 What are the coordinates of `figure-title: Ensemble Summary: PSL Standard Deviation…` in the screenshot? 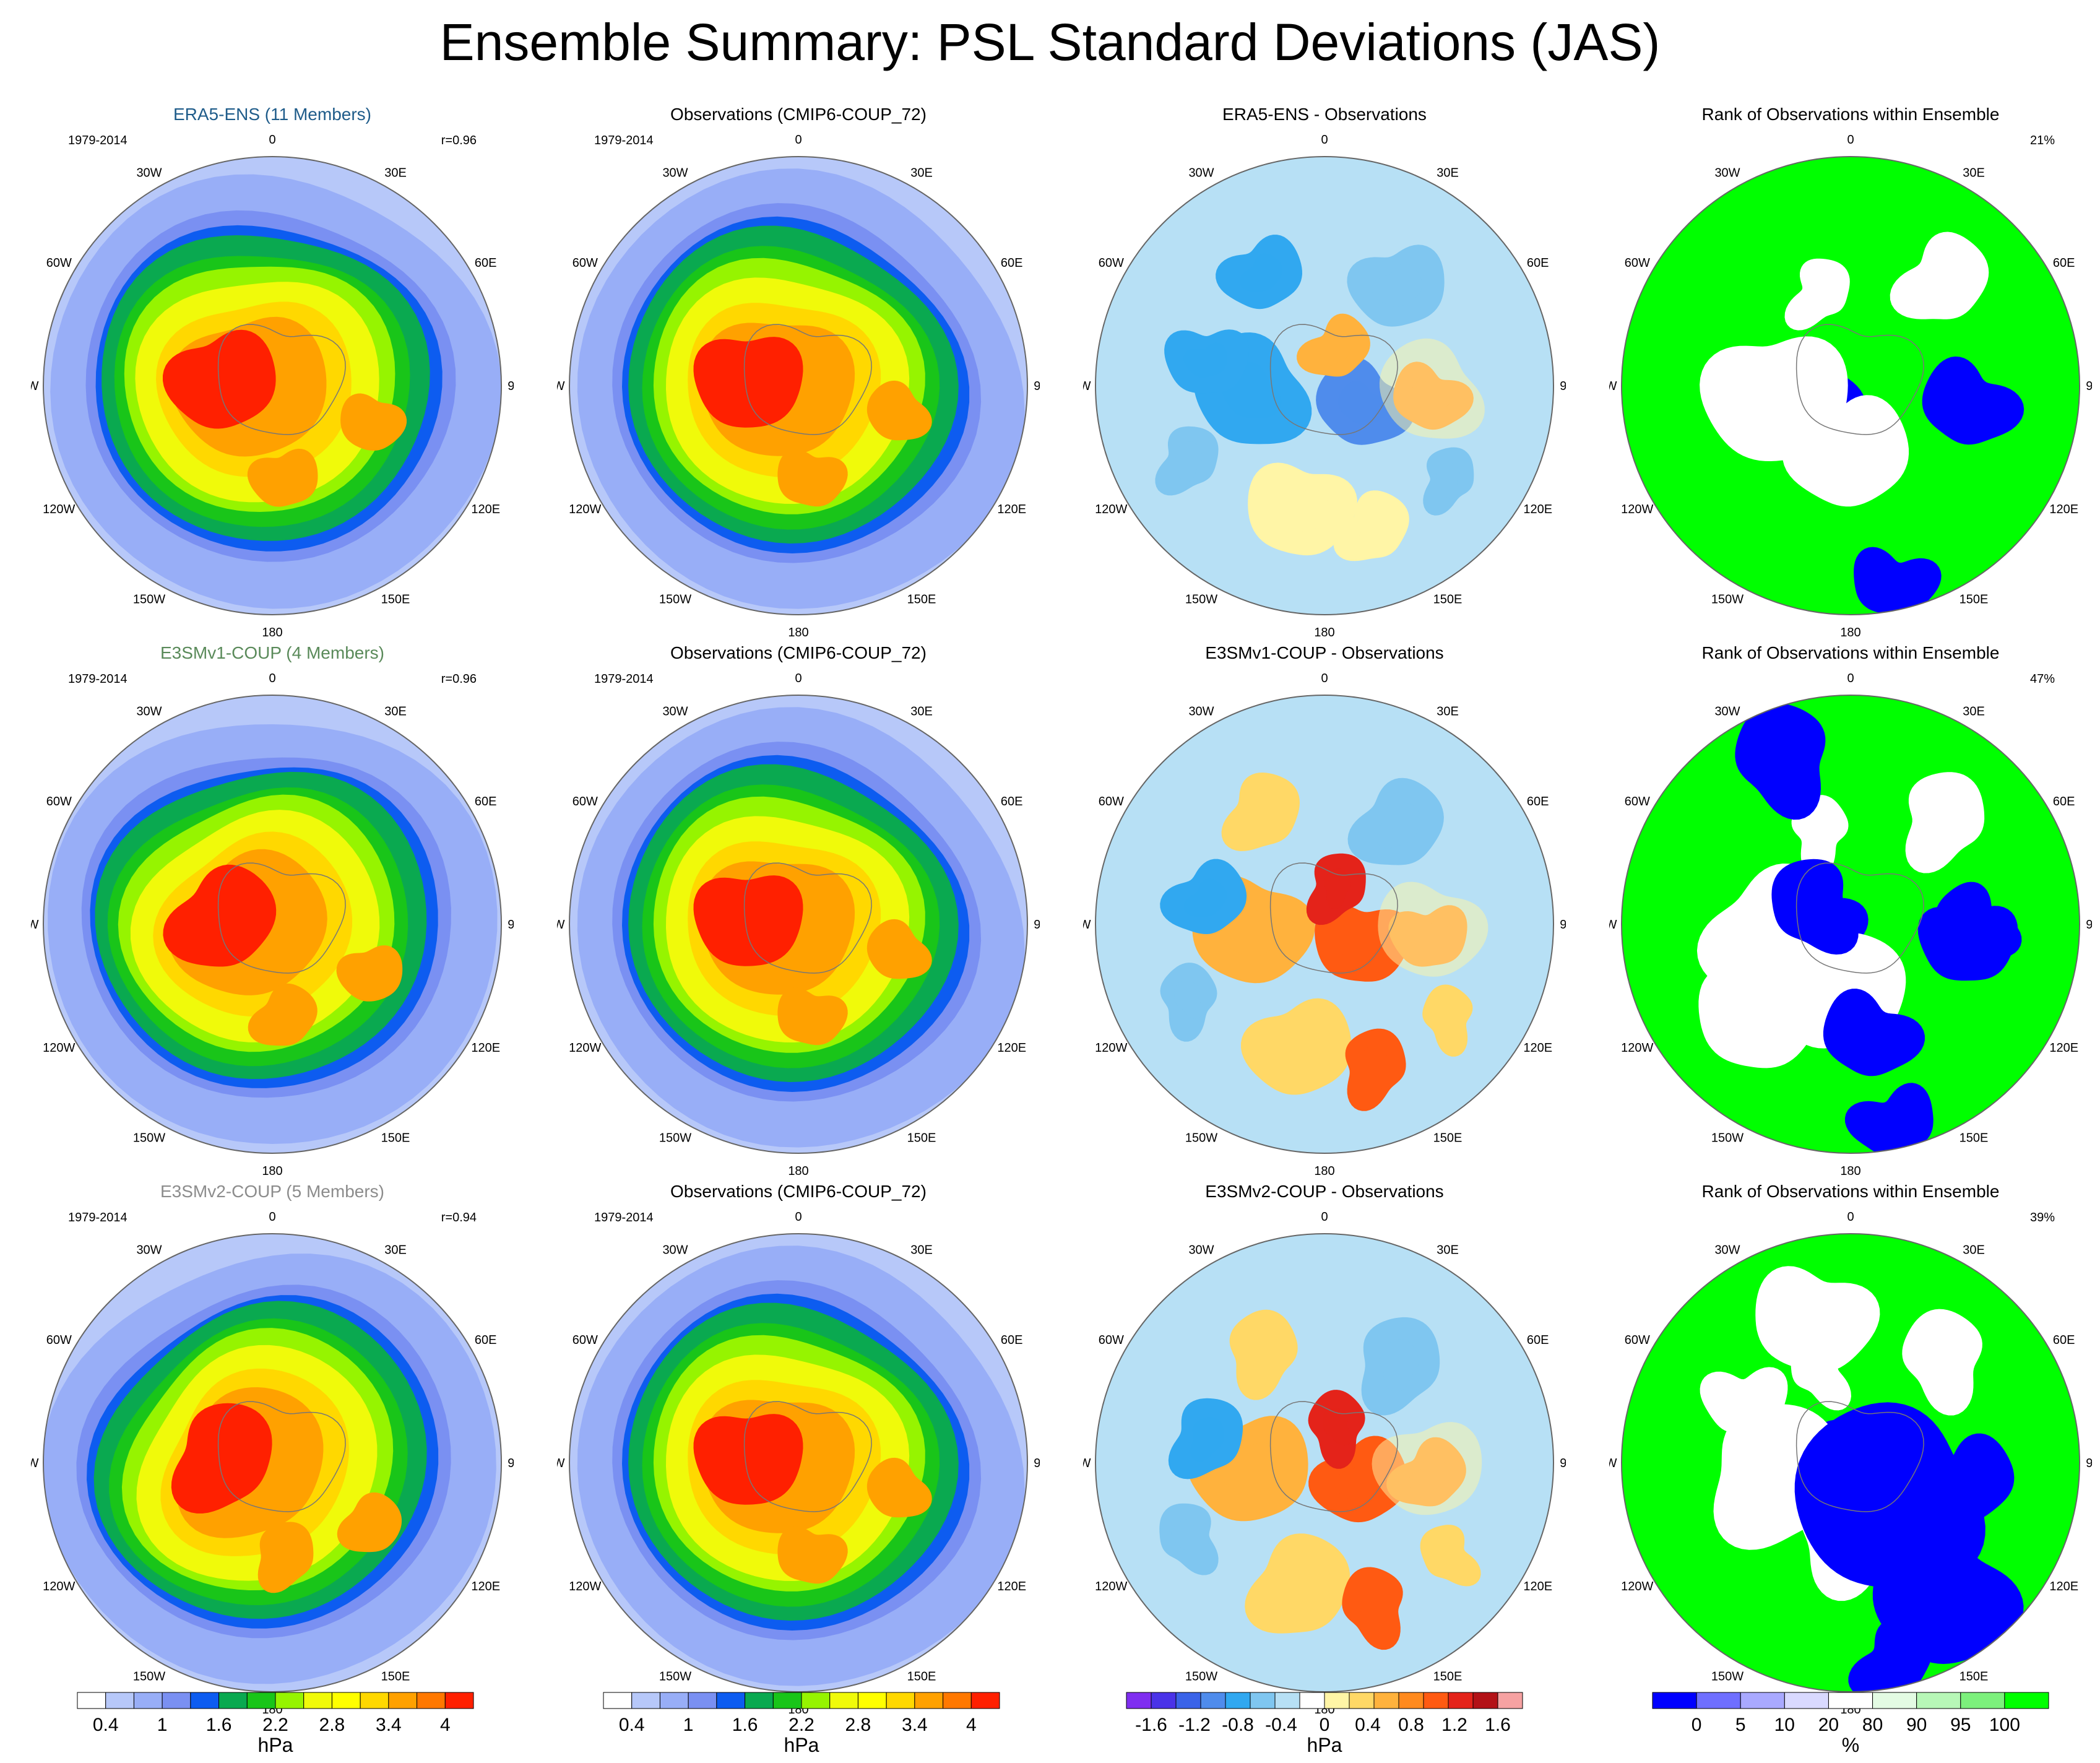 It's located at (1050, 42).